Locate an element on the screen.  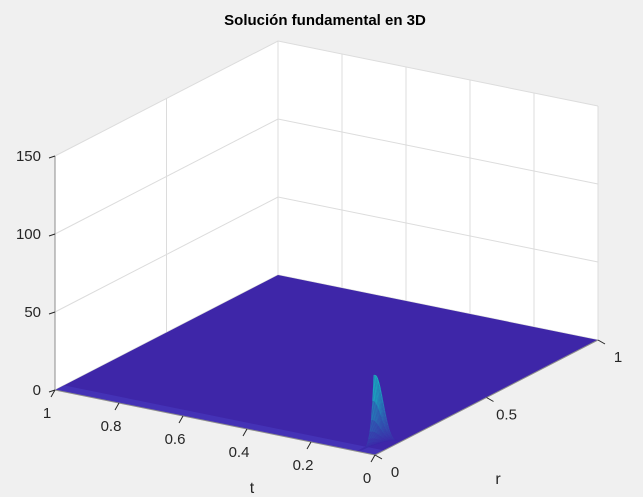
z-tick-label: 100 is located at coordinates (28, 234).